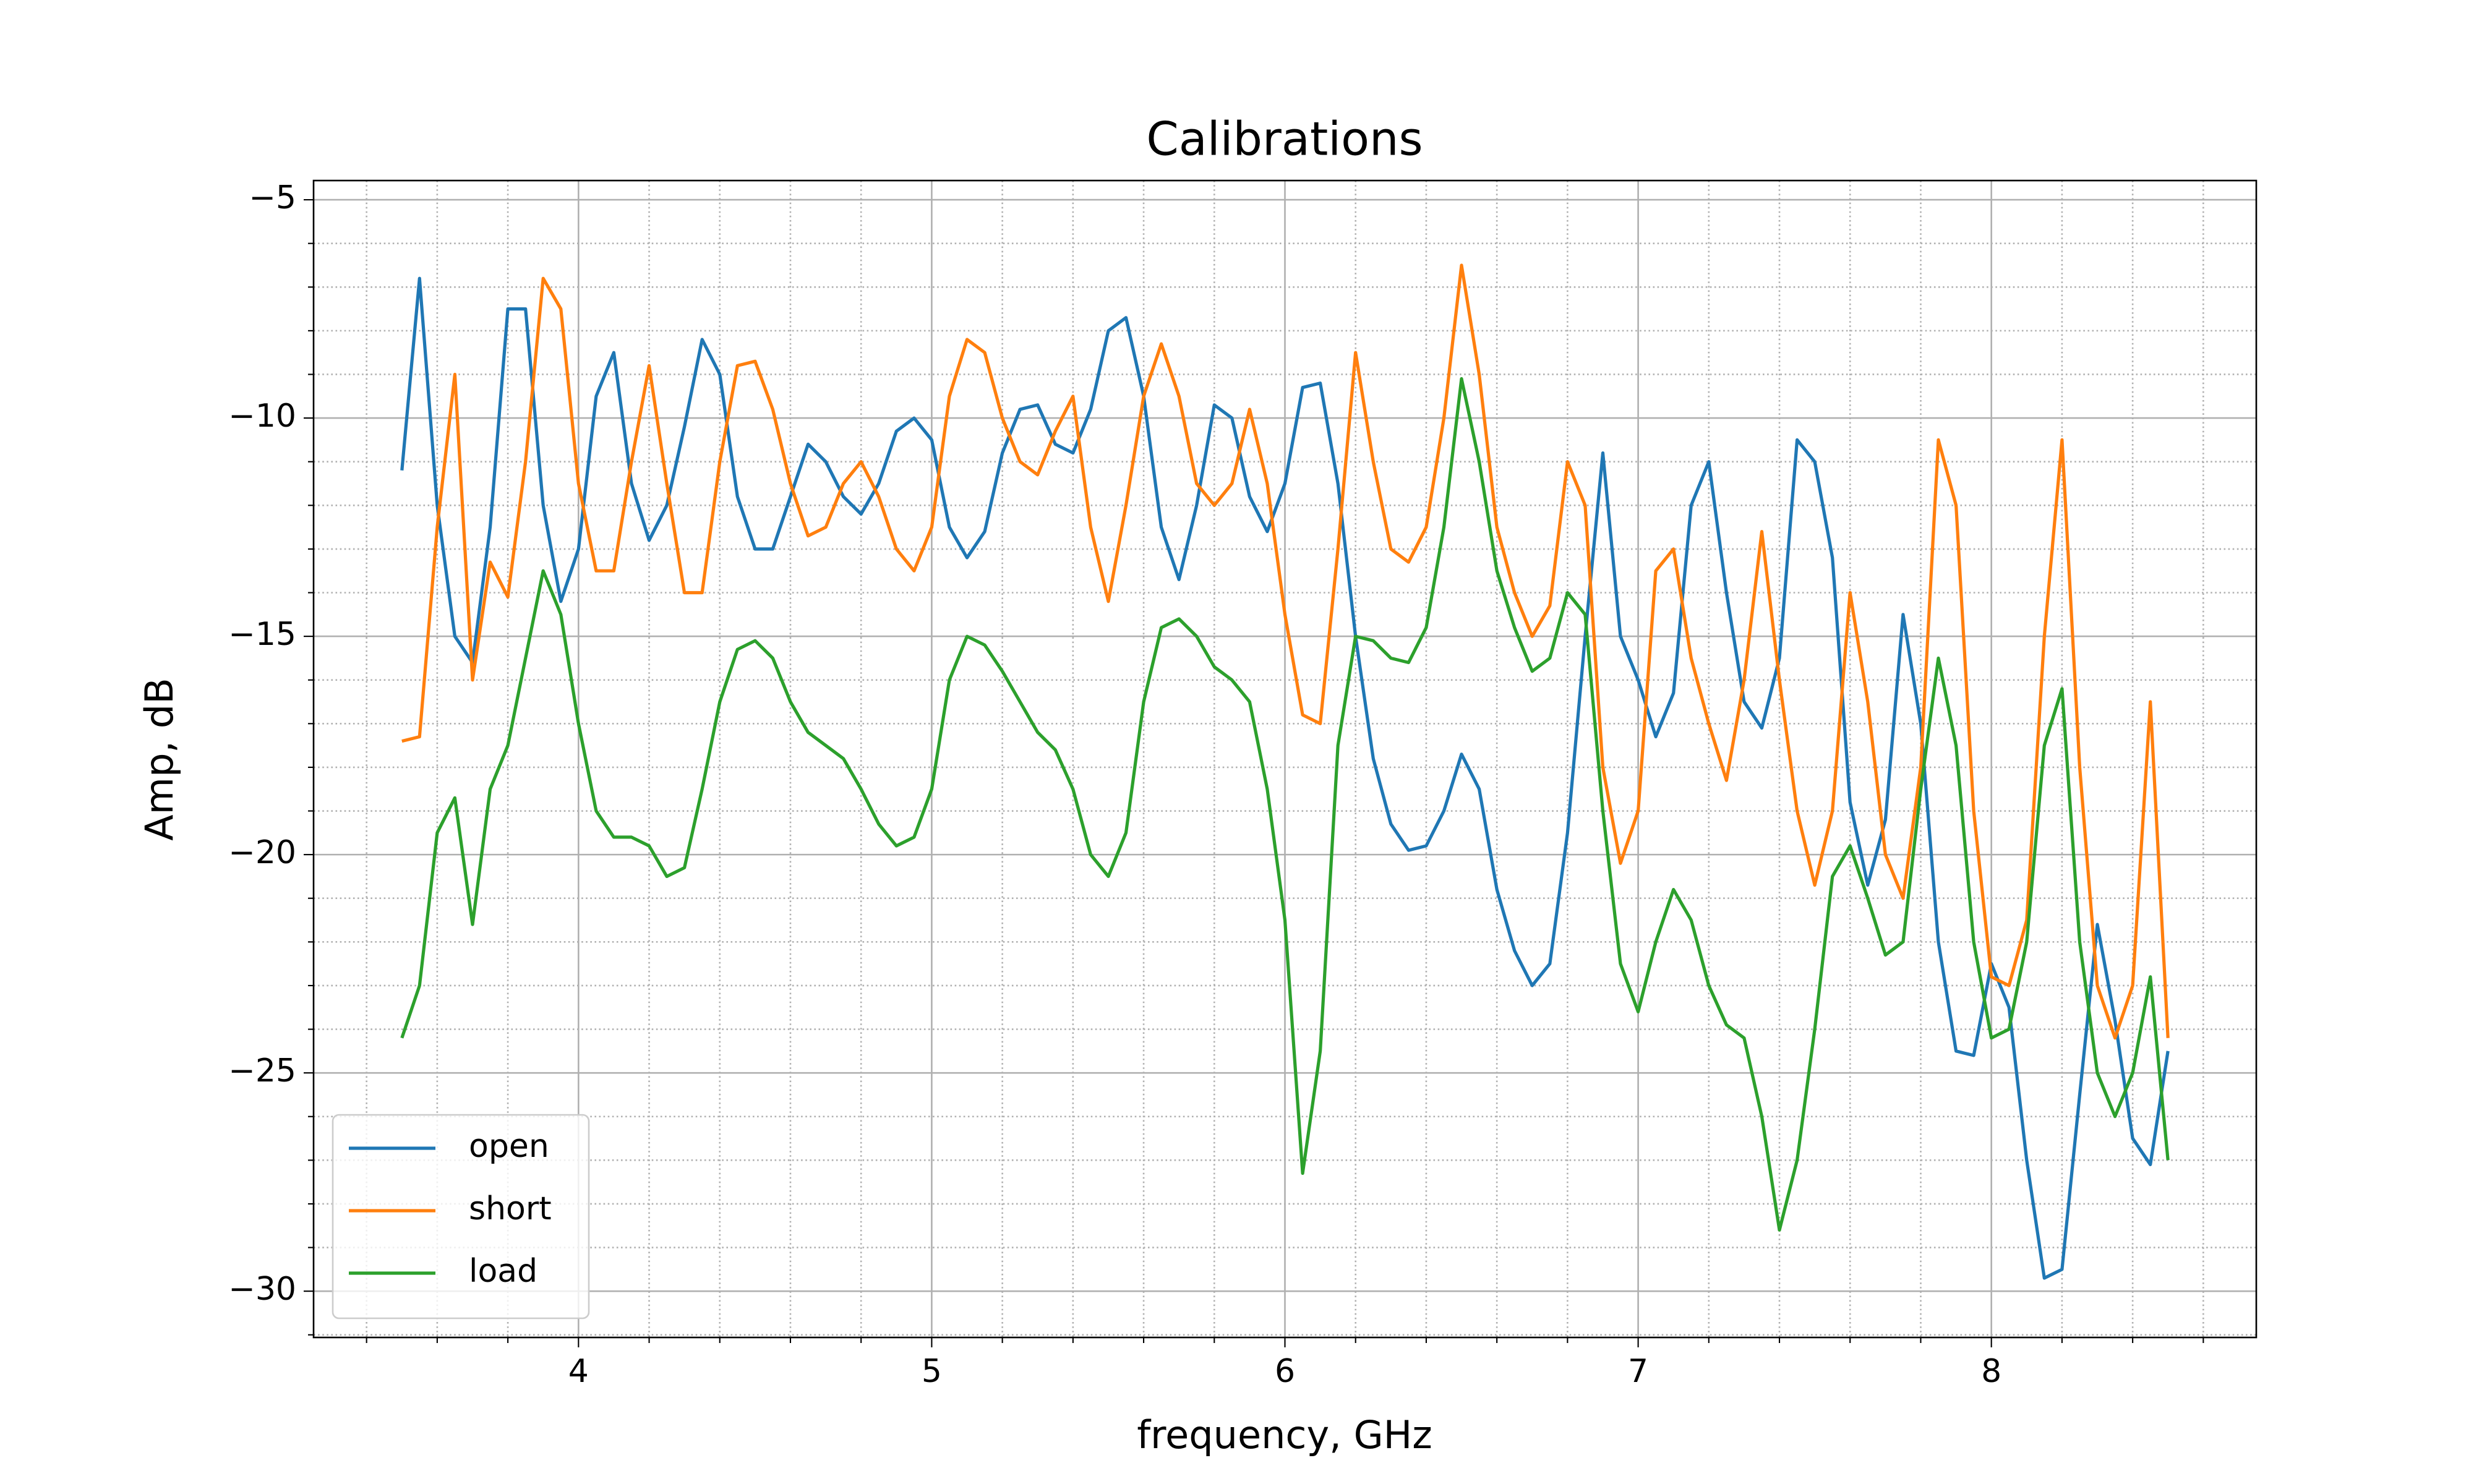 The height and width of the screenshot is (1484, 2474). I want to click on y-tick-label: −25, so click(262, 1071).